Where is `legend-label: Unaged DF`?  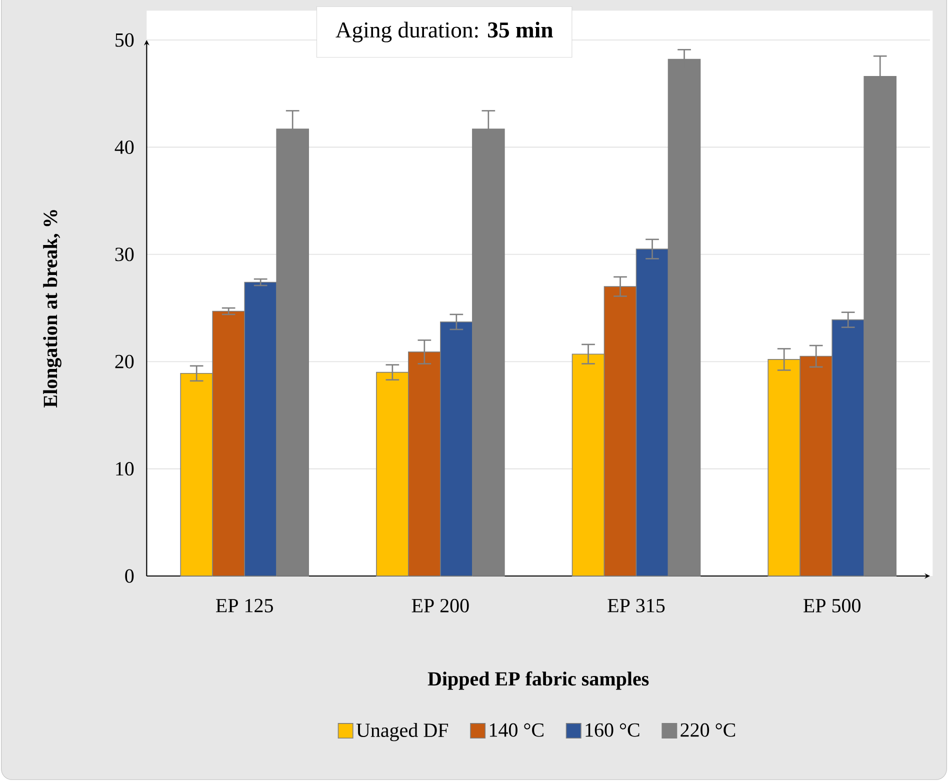 legend-label: Unaged DF is located at coordinates (402, 732).